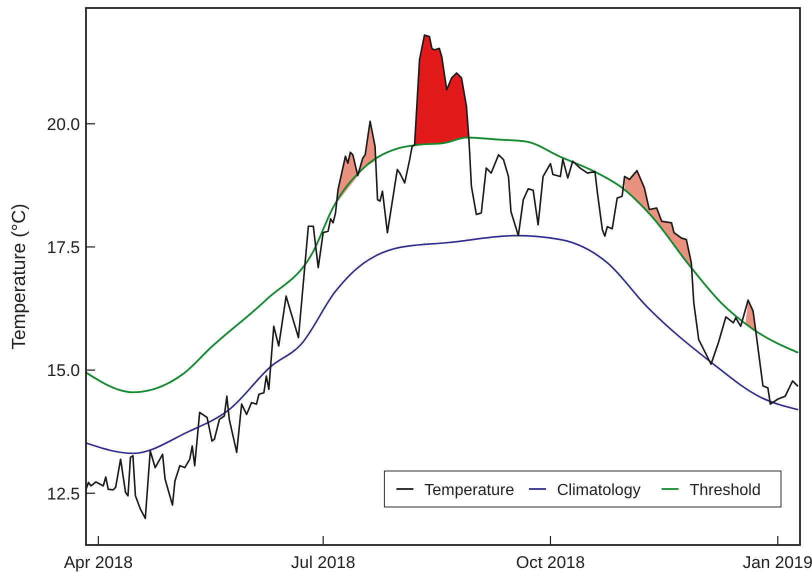 The image size is (812, 572). Describe the element at coordinates (725, 490) in the screenshot. I see `legend-label: Threshold` at that location.